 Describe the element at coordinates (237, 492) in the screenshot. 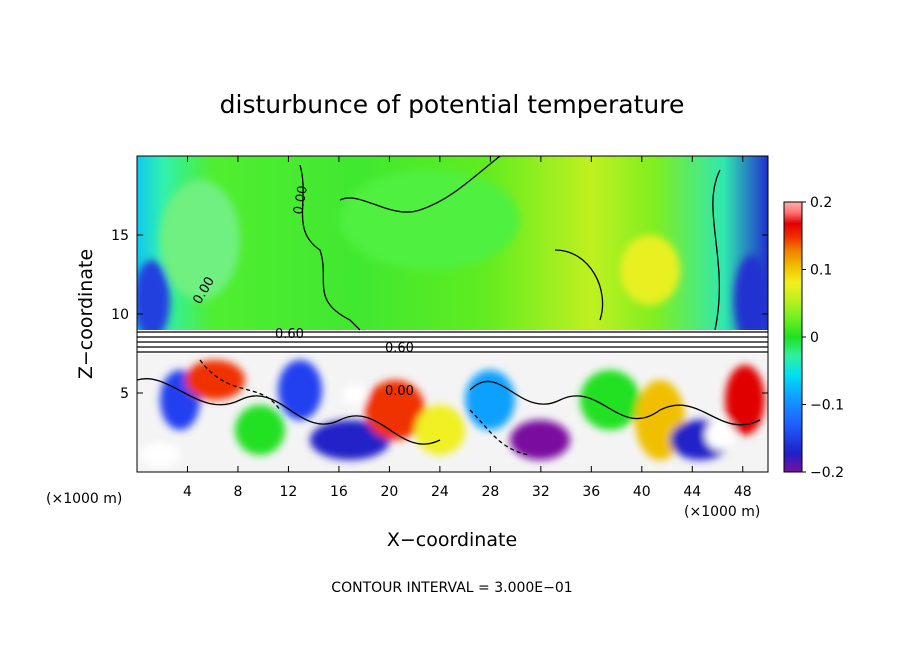

I see `x-tick-label: 8` at that location.